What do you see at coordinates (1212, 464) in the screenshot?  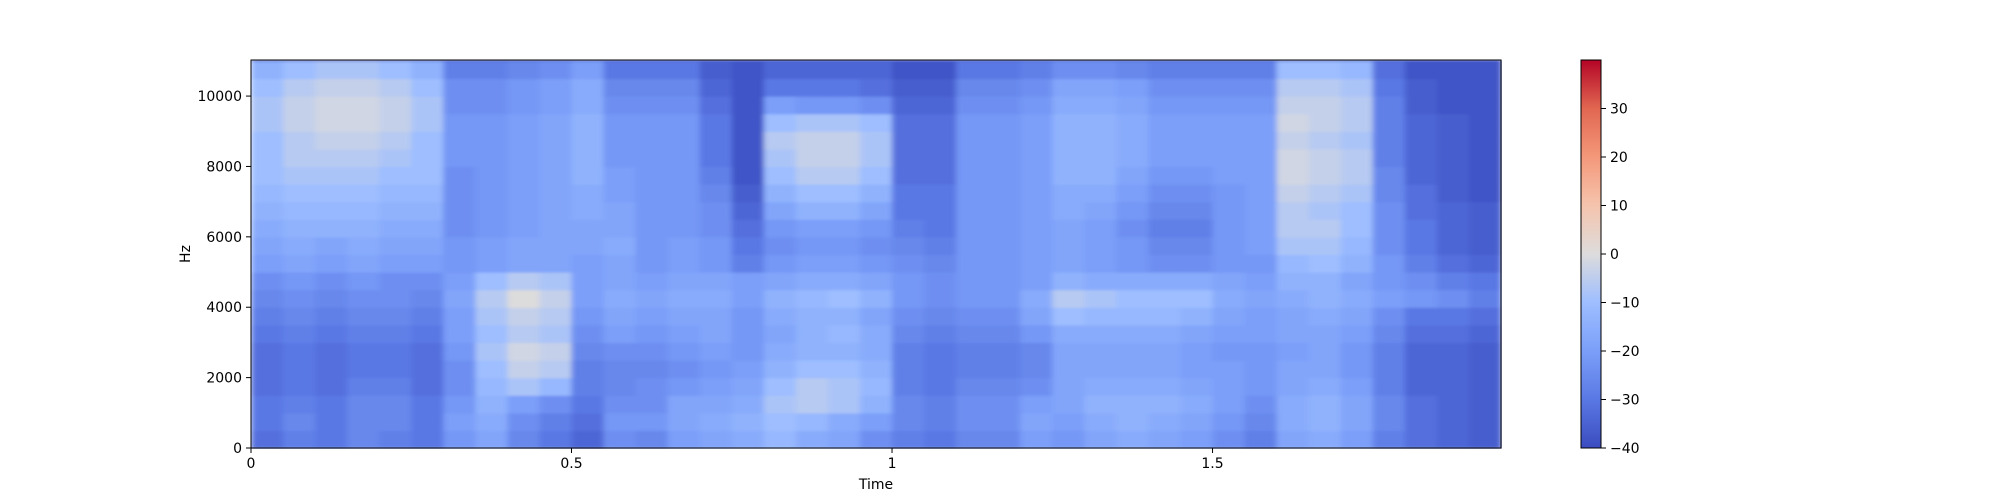 I see `x-tick-label: 1.5` at bounding box center [1212, 464].